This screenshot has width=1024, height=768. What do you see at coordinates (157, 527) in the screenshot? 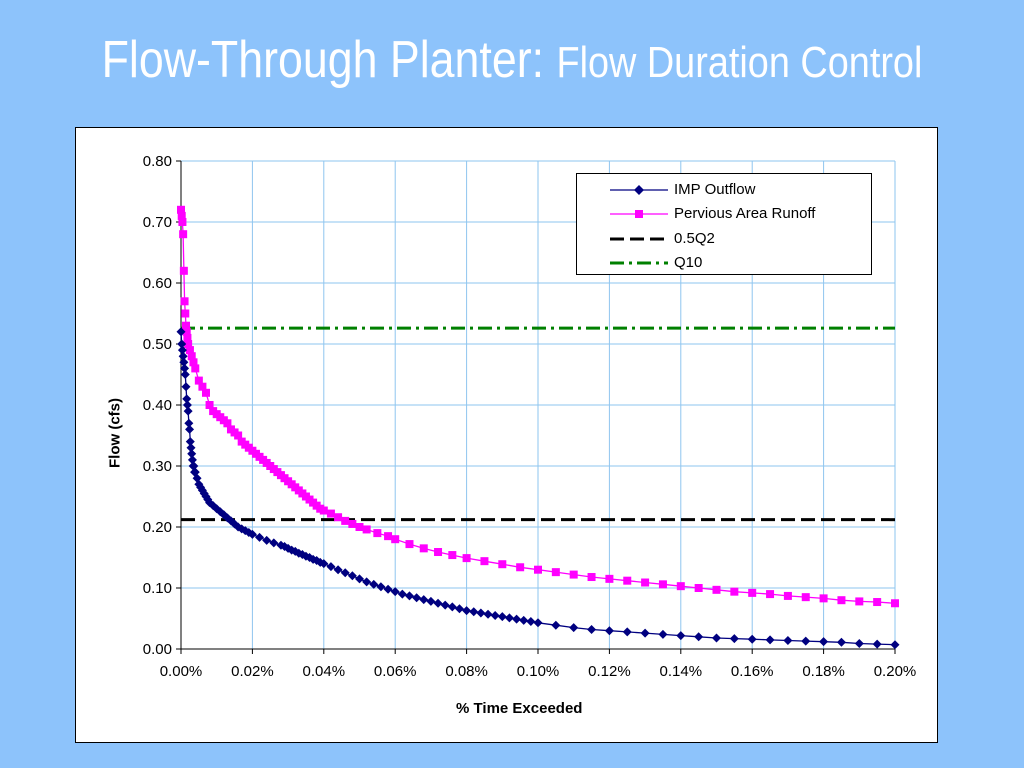
I see `y-tick-label: 0.20` at bounding box center [157, 527].